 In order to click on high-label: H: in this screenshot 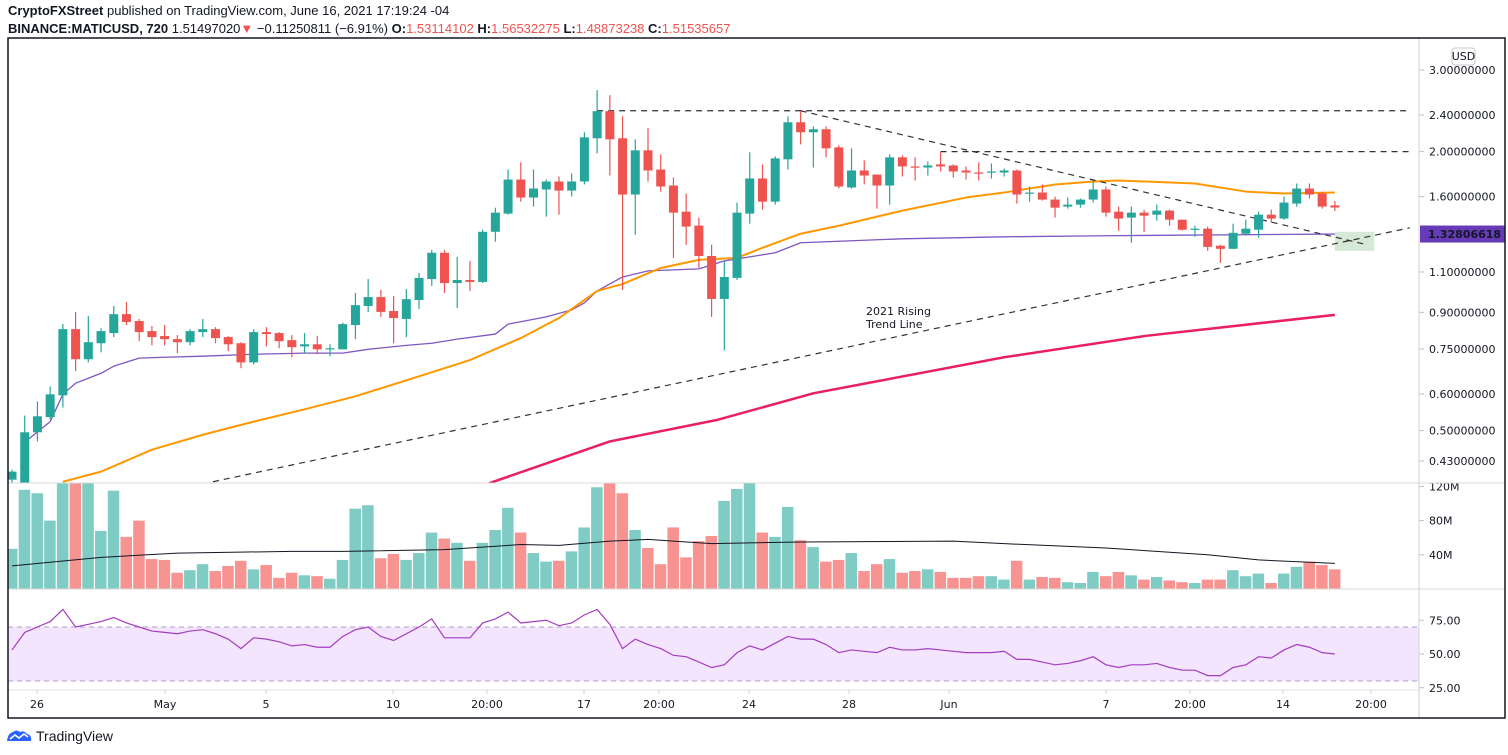, I will do `click(484, 28)`.